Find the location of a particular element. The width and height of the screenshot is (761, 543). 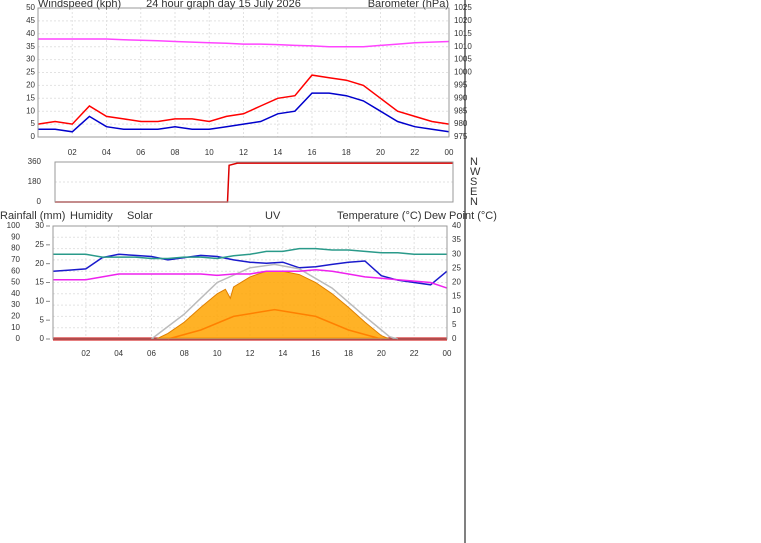

y3-tick-label: 15 is located at coordinates (39, 282).